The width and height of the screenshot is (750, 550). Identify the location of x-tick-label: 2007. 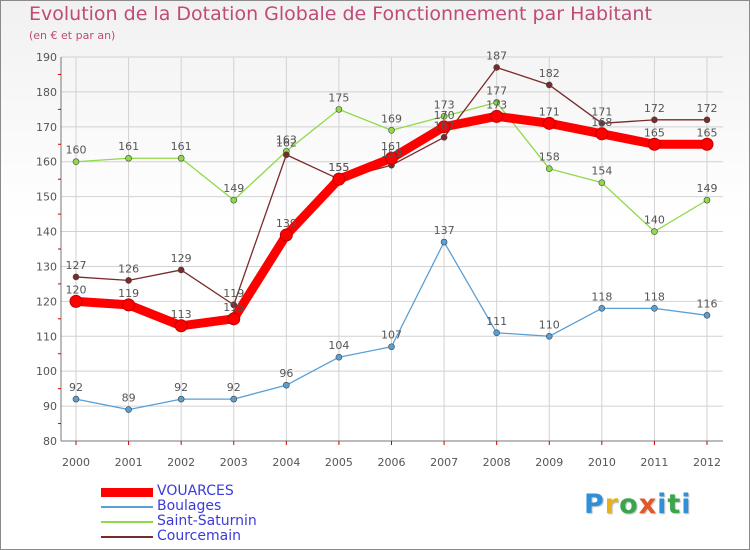
(444, 462).